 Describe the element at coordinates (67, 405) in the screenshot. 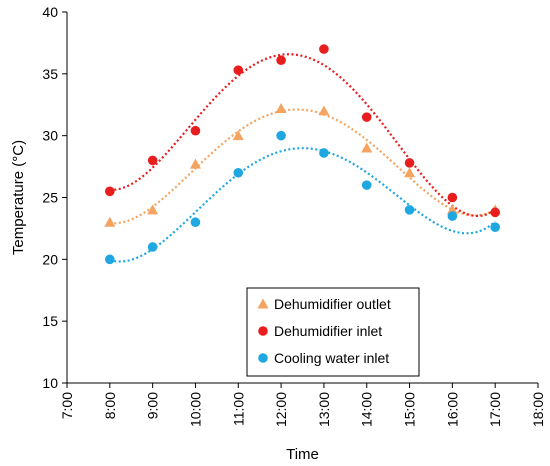

I see `x-tick-label: 7:00` at that location.